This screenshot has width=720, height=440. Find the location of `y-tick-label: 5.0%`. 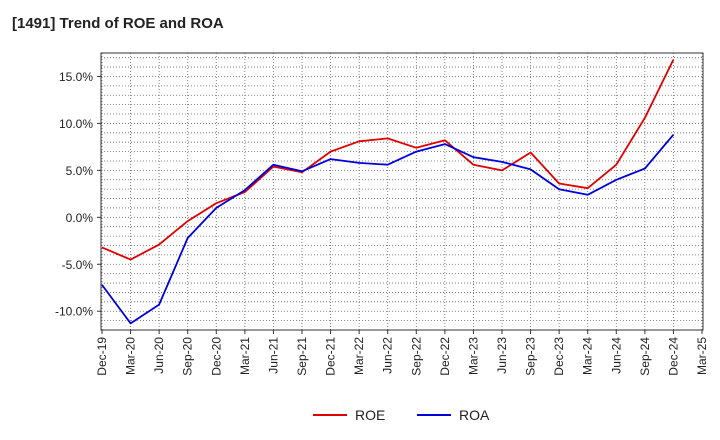

y-tick-label: 5.0% is located at coordinates (80, 171).